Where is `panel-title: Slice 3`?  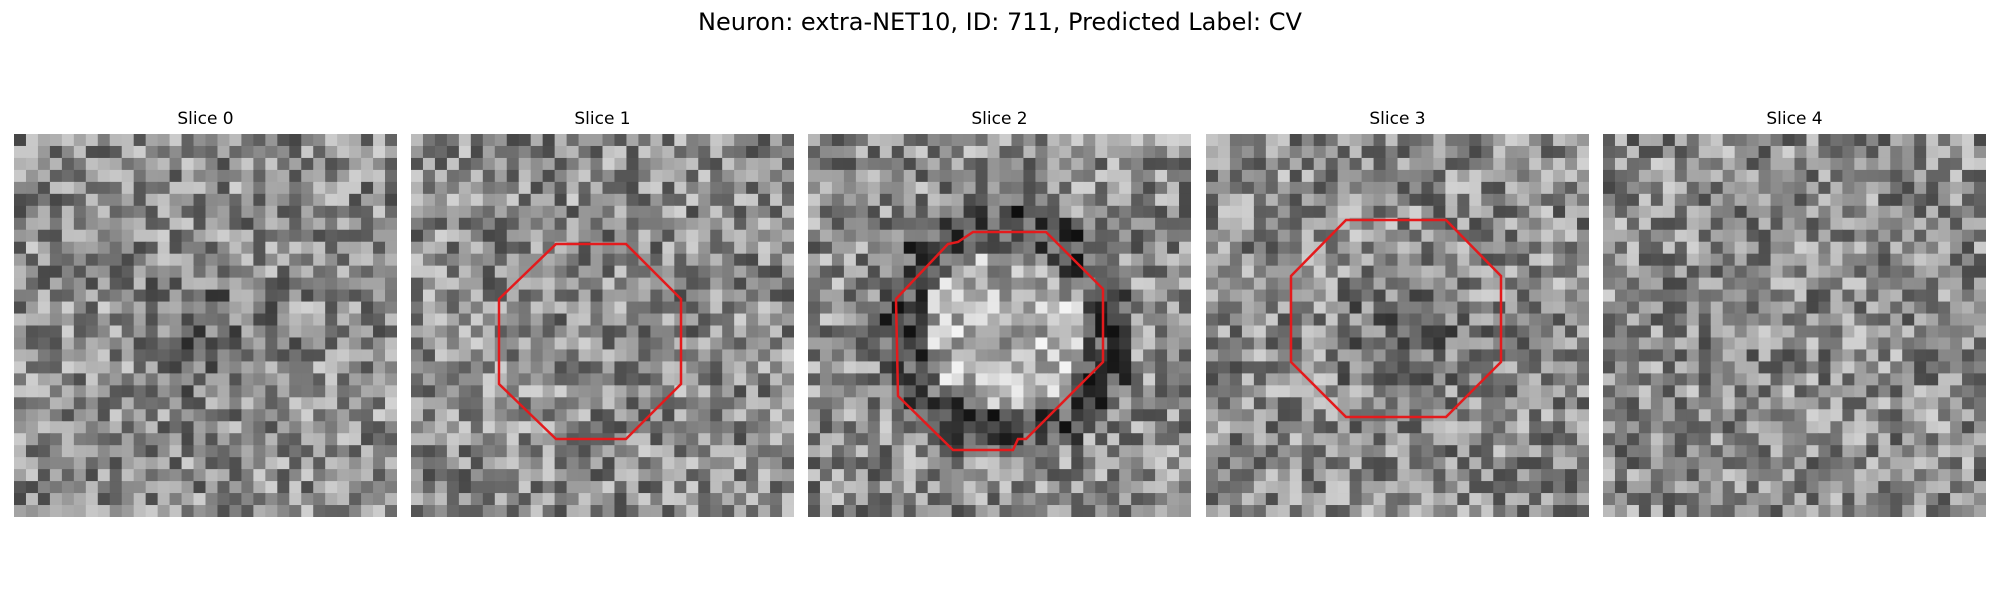 panel-title: Slice 3 is located at coordinates (1397, 119).